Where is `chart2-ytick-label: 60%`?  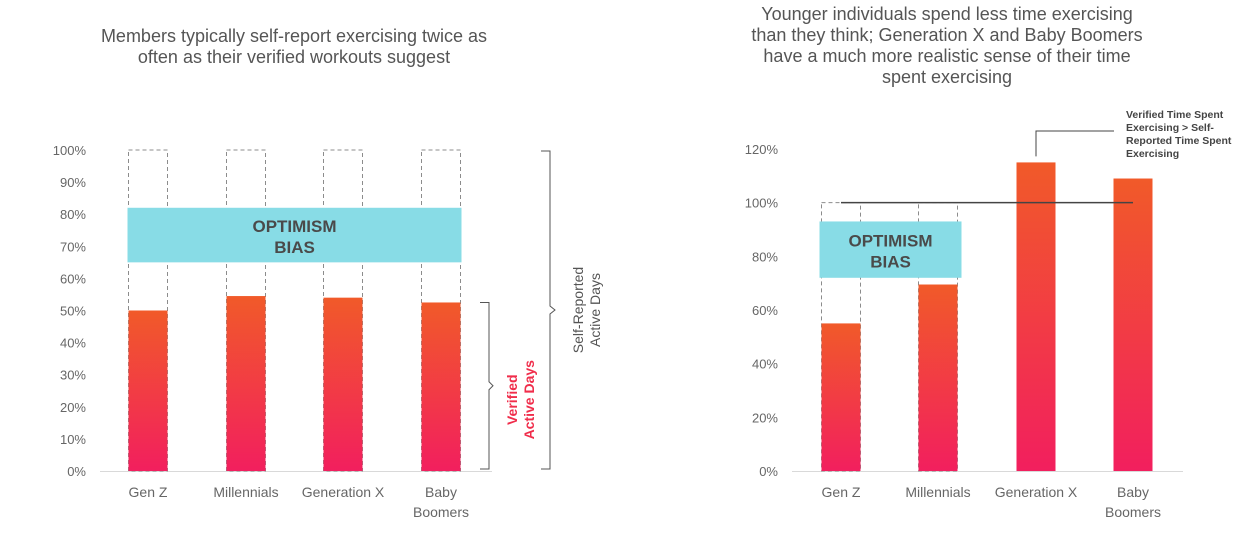 chart2-ytick-label: 60% is located at coordinates (765, 310).